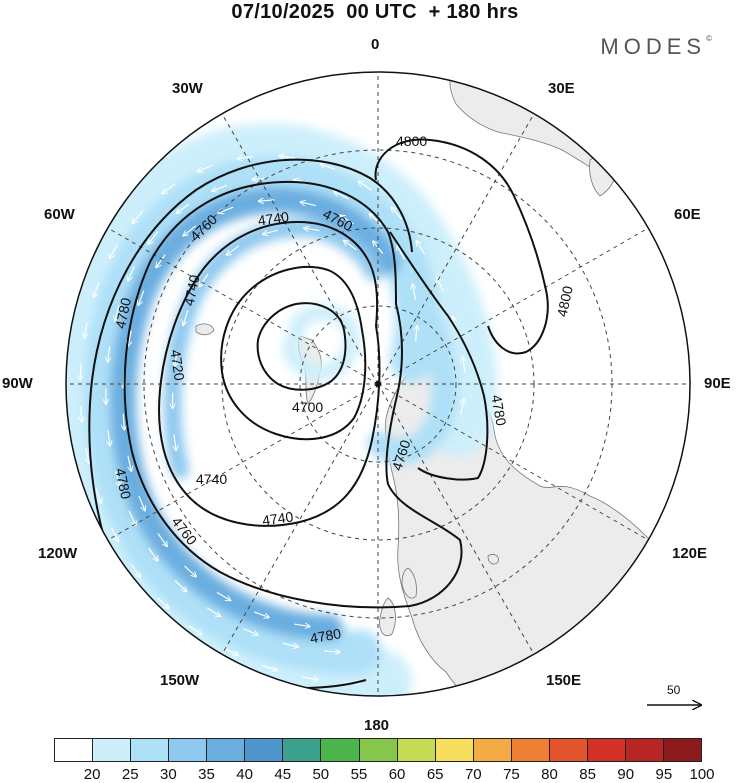  Describe the element at coordinates (675, 705) in the screenshot. I see `arrow-right-icon` at that location.